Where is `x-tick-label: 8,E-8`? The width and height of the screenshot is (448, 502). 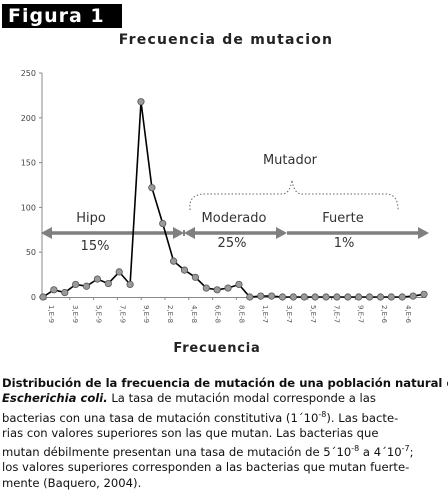
x-tick-label: 8,E-8 is located at coordinates (241, 314).